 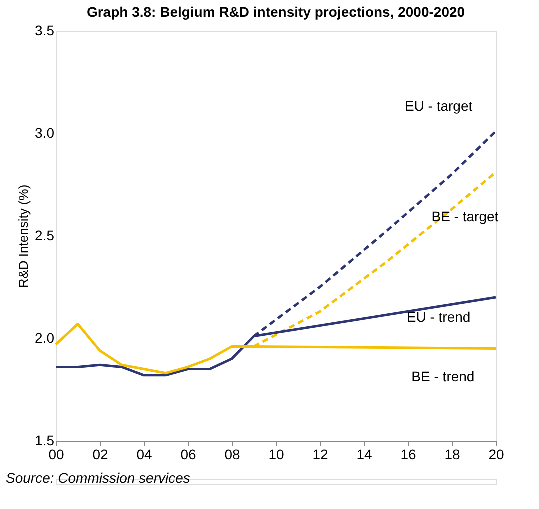 I want to click on x-tick-label: 08, so click(x=232, y=454).